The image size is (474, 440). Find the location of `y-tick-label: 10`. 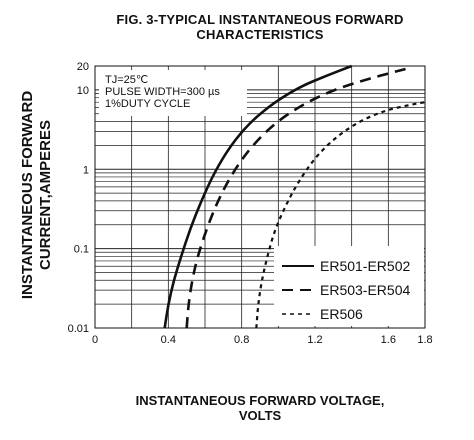

y-tick-label: 10 is located at coordinates (83, 91).